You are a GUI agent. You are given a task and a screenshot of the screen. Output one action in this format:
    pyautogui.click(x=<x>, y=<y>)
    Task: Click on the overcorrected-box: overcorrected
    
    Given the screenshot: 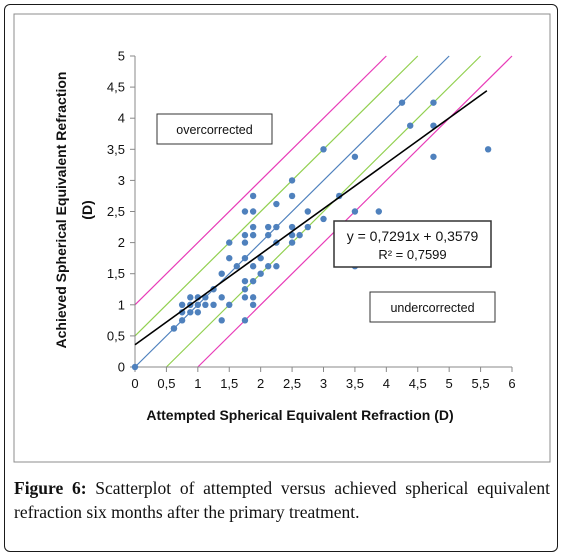 What is the action you would take?
    pyautogui.click(x=214, y=129)
    